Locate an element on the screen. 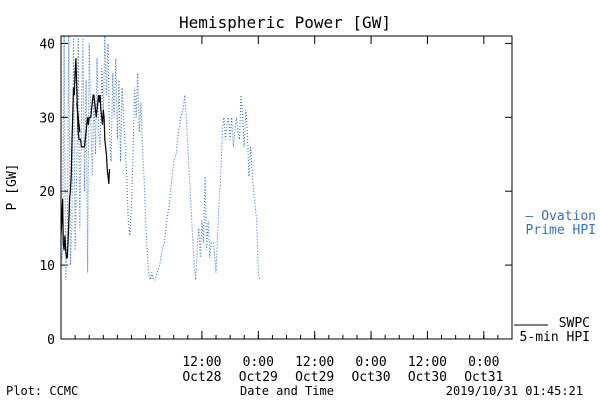  legend-ovation-line2: Prime HPI is located at coordinates (561, 230).